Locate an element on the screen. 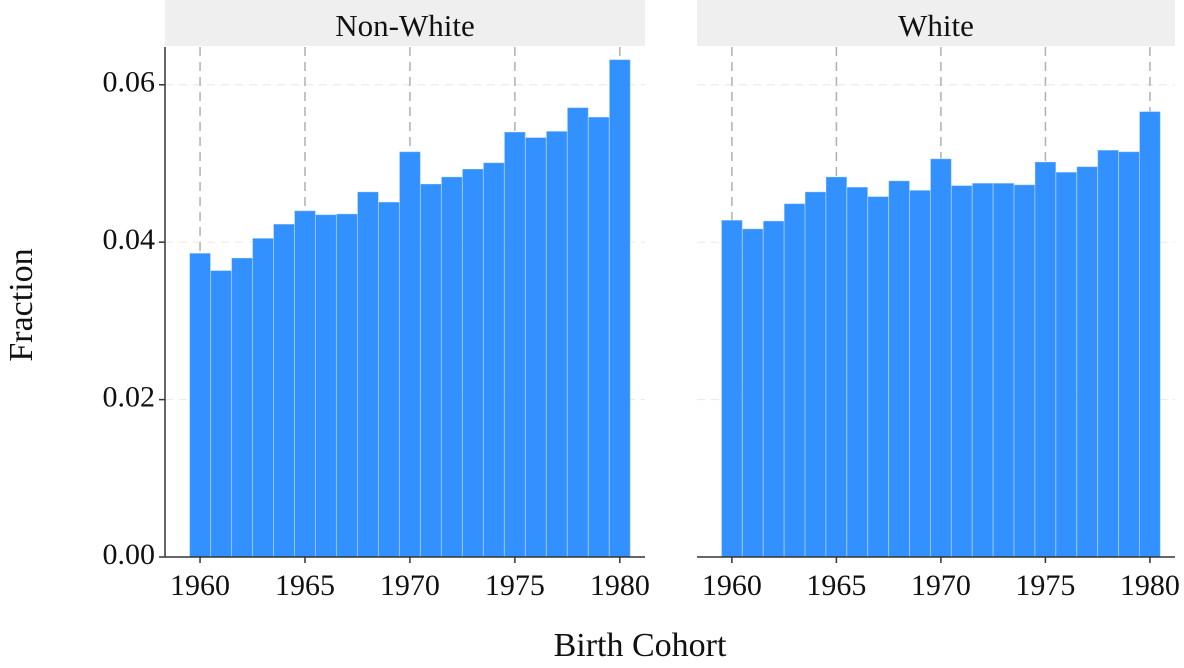 The height and width of the screenshot is (668, 1184). facet-title: White is located at coordinates (936, 25).